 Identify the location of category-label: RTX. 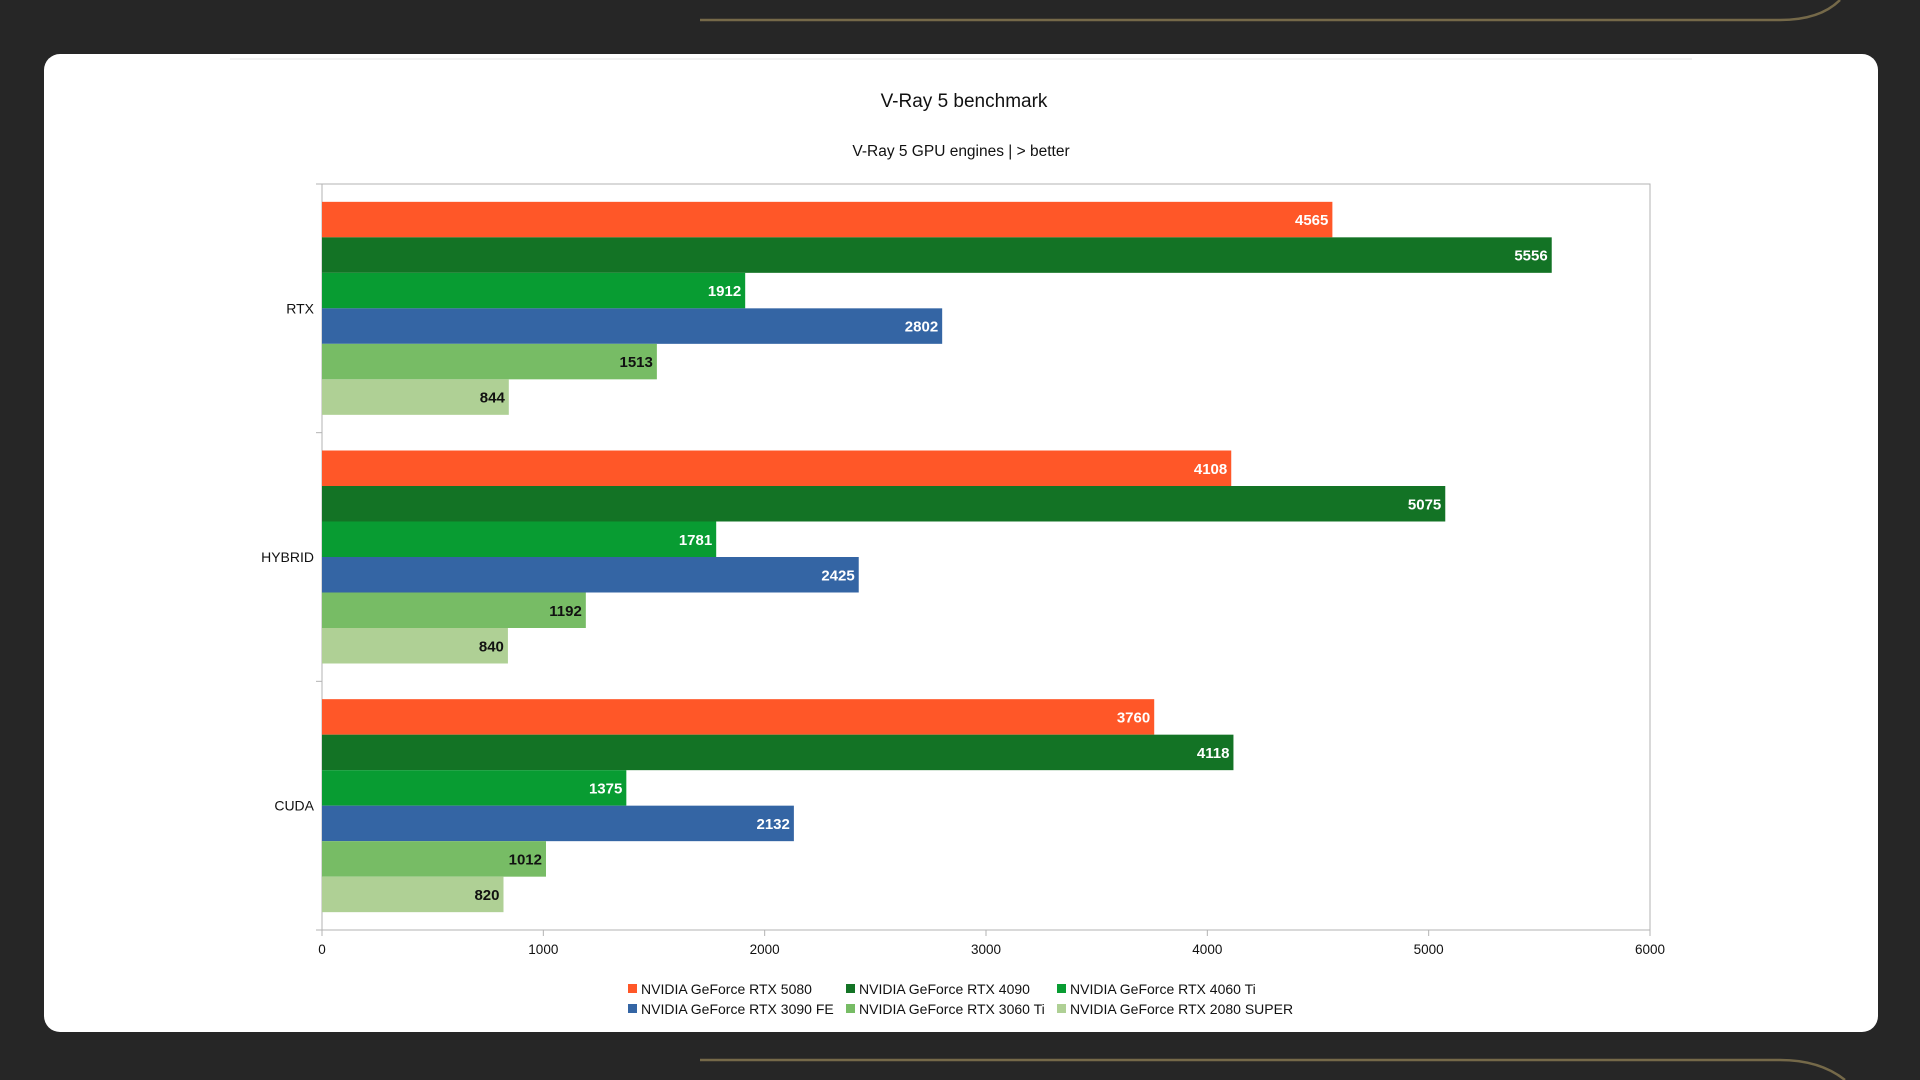
(300, 308).